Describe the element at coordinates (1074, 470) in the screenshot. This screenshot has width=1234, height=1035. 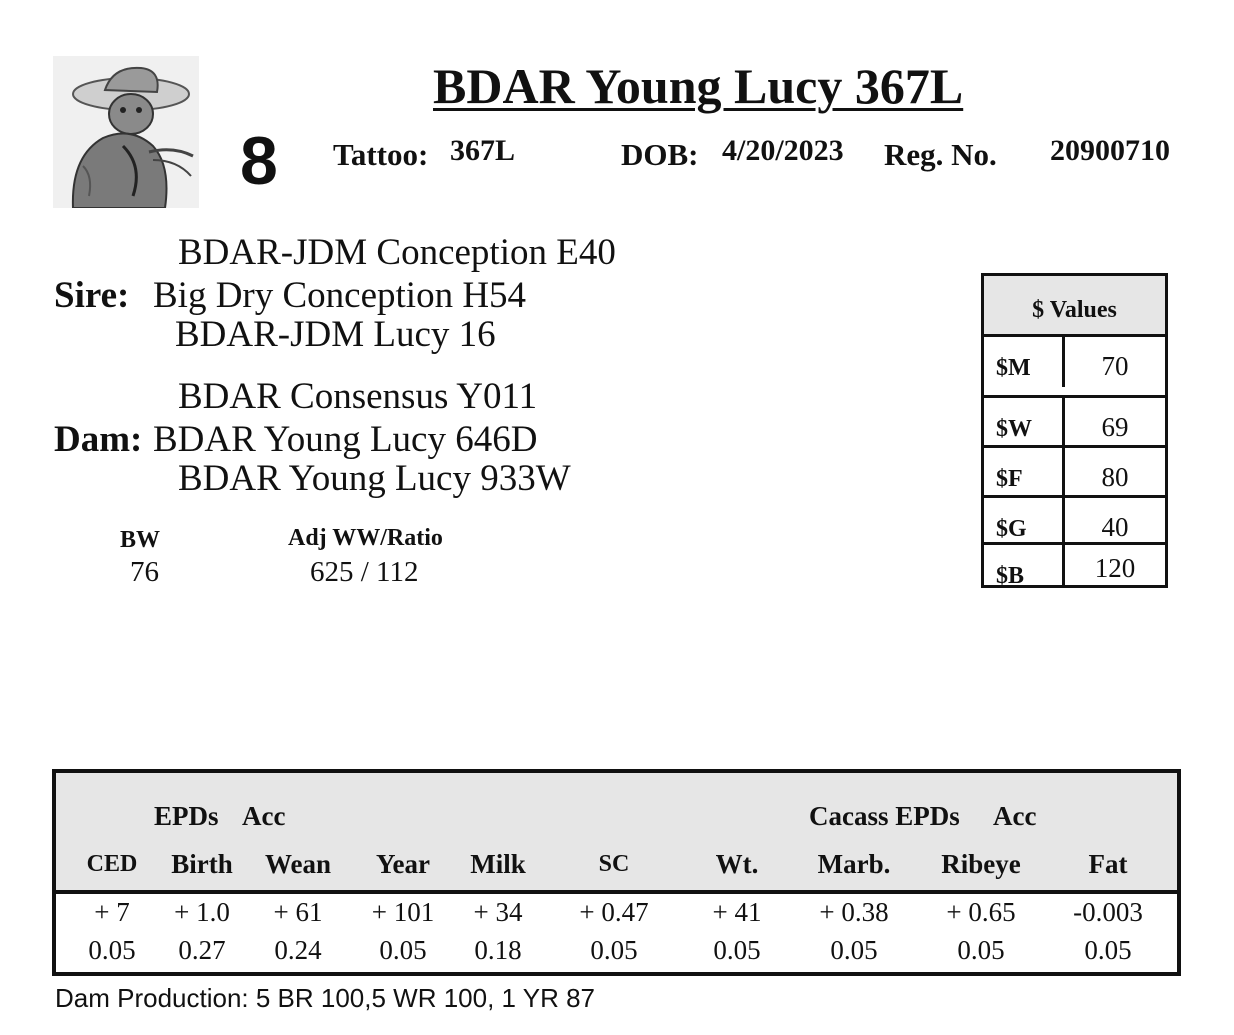
I see `dollar-value-row: $F 80` at that location.